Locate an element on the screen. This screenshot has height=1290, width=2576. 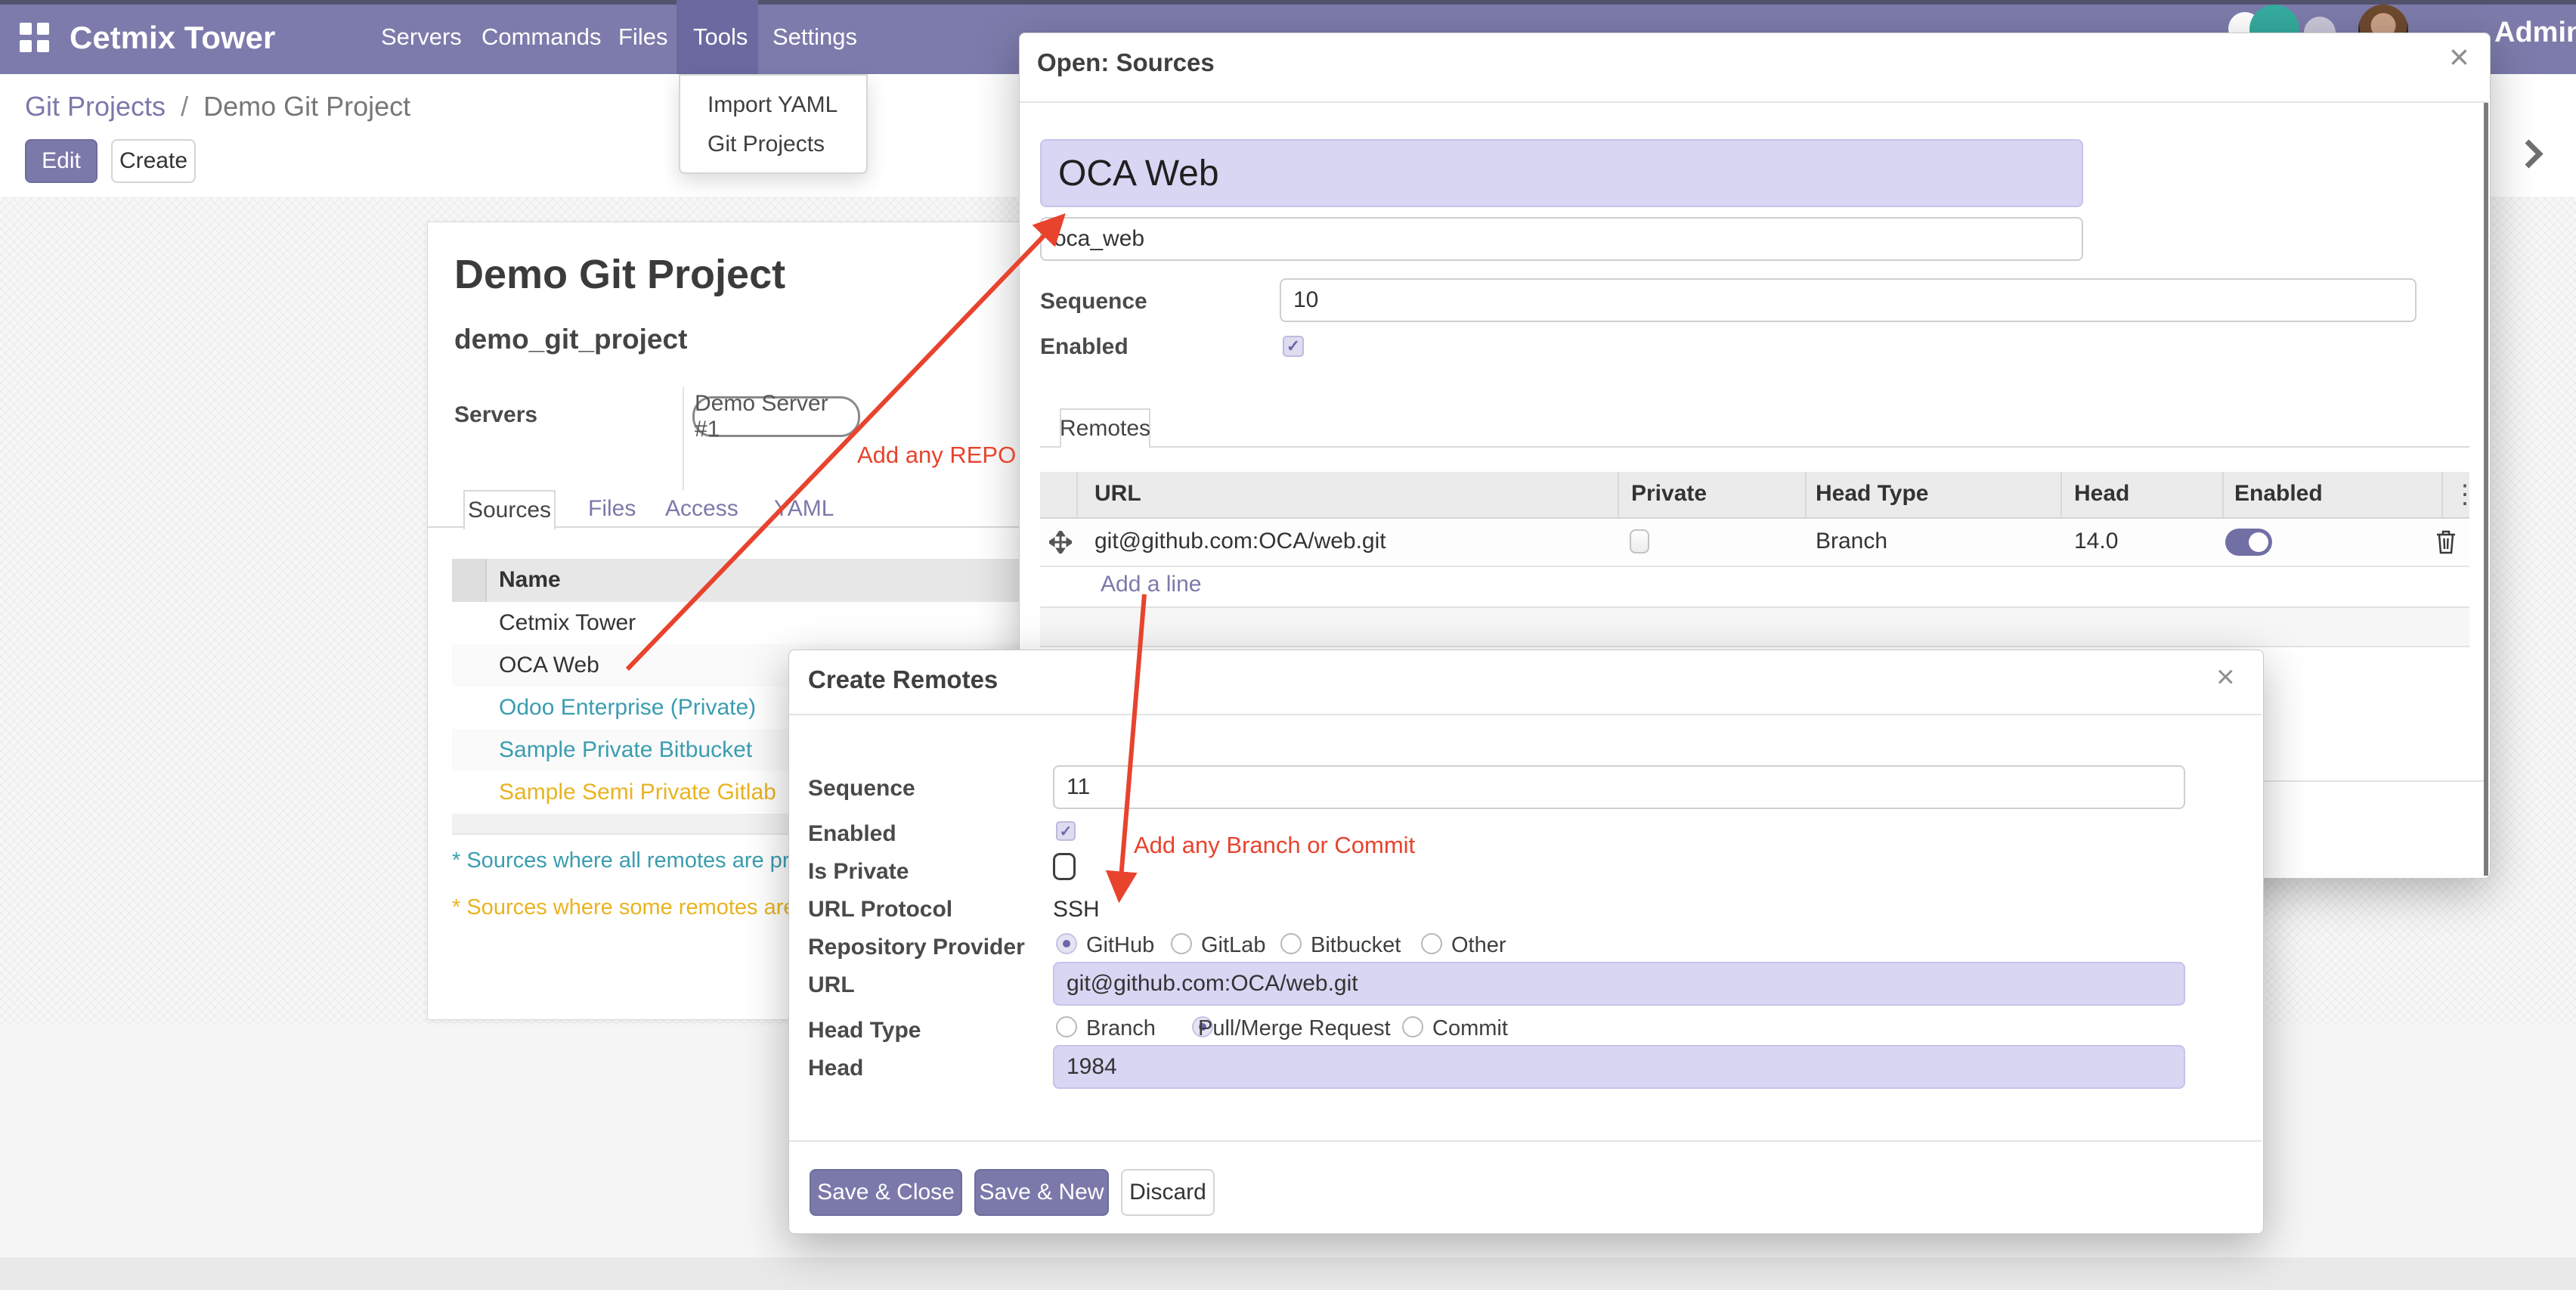
breadcrumb-current: Demo Git Project is located at coordinates (307, 106).